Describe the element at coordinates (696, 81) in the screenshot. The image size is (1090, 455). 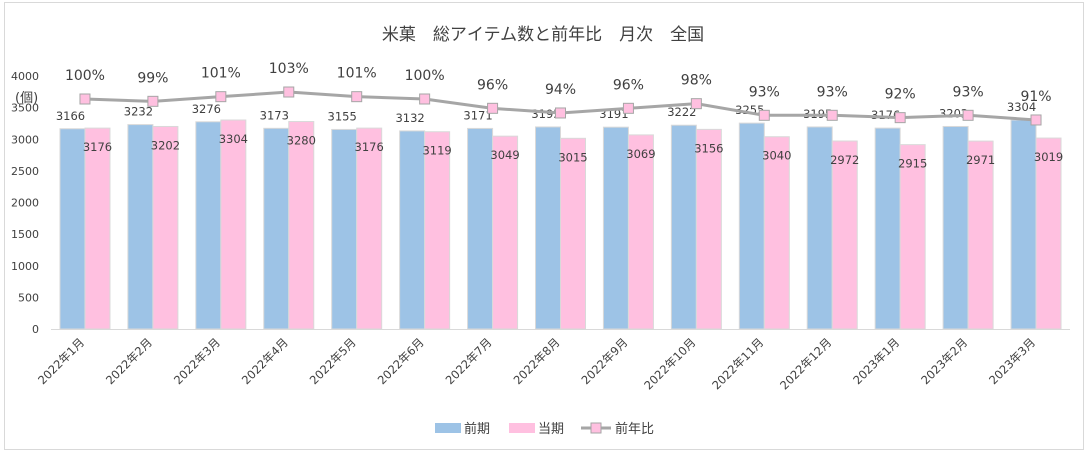
I see `data-label-yoy: 98%` at that location.